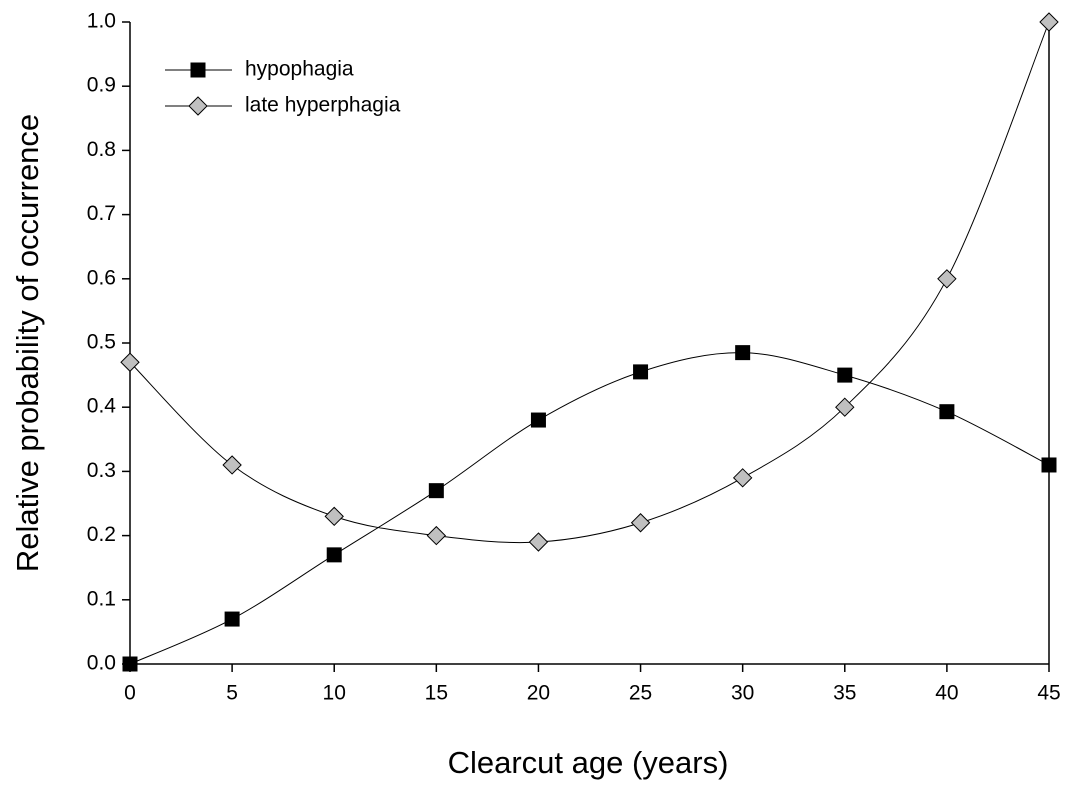  Describe the element at coordinates (27, 343) in the screenshot. I see `y-axis-label: Relative probability of occurrence` at that location.